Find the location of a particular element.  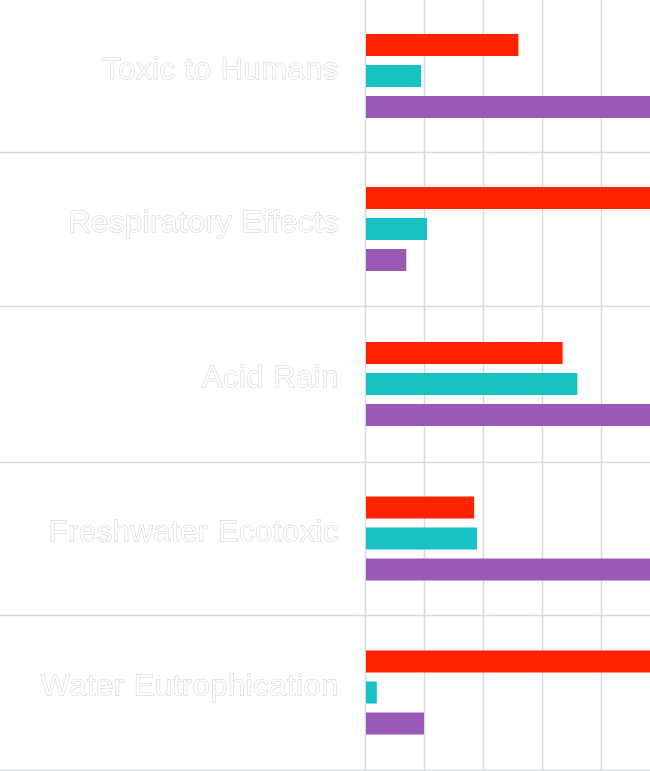

category-label: Toxic to Humans is located at coordinates (220, 68).